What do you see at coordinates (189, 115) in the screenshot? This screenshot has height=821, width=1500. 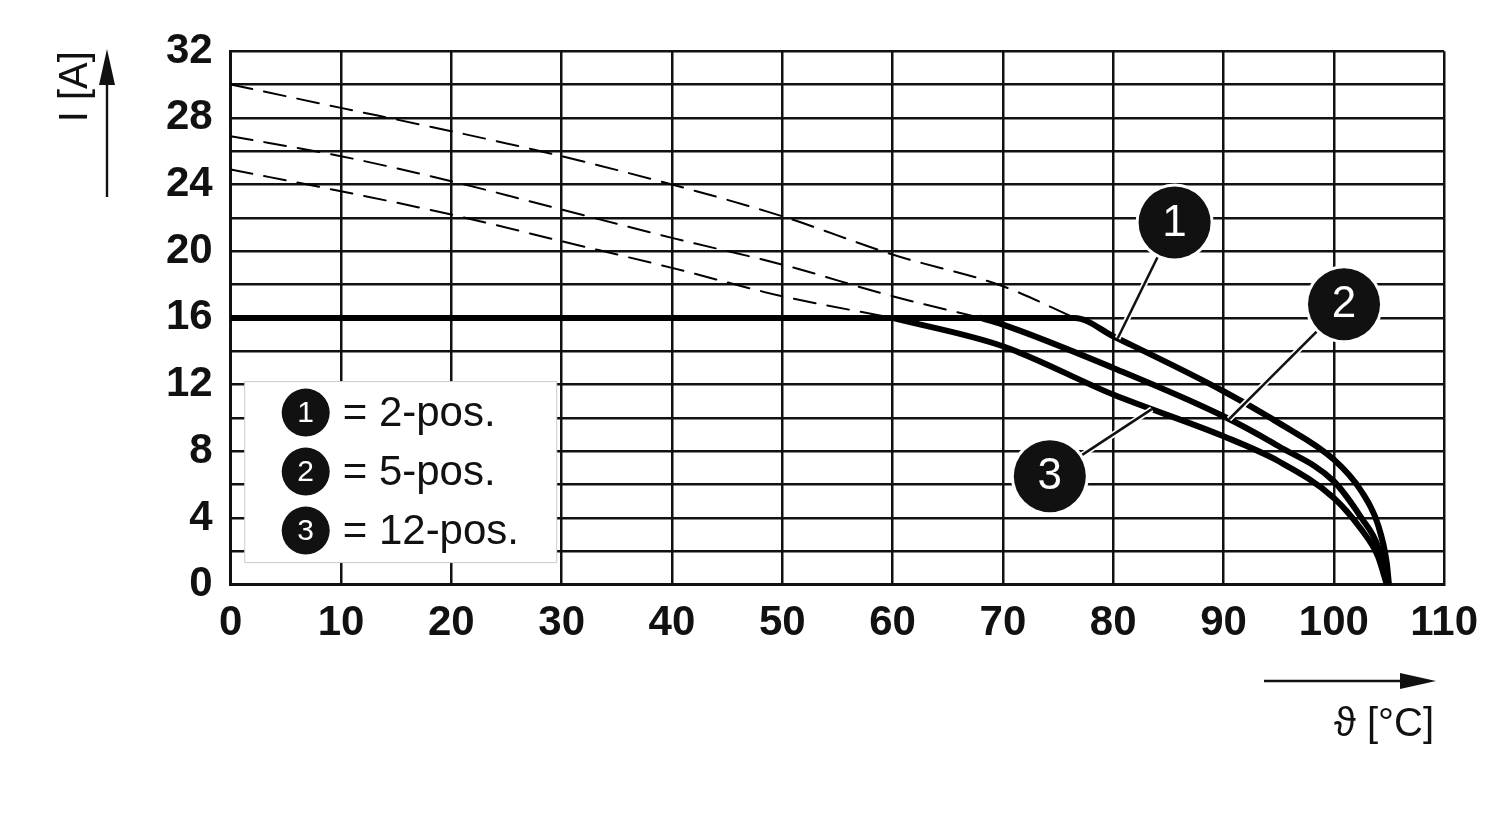 I see `y-tick-label: 28` at bounding box center [189, 115].